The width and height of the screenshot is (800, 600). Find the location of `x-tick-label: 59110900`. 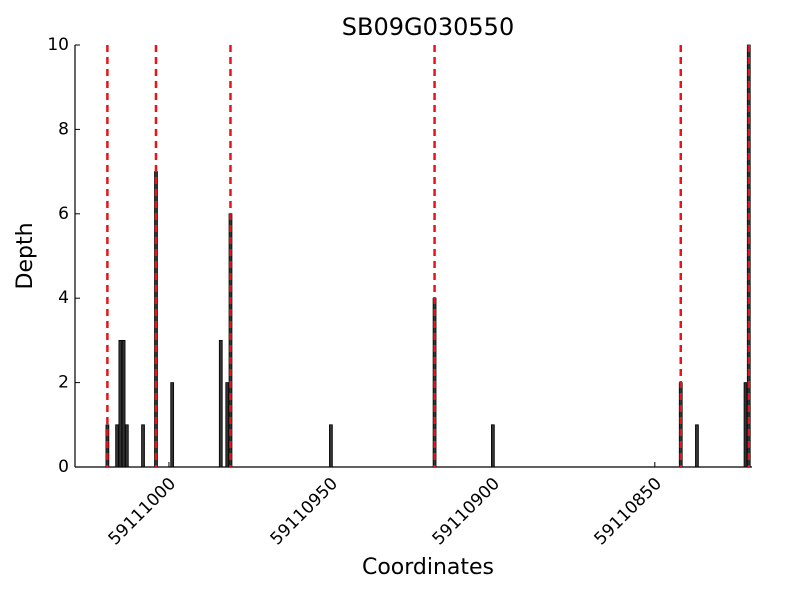

x-tick-label: 59110900 is located at coordinates (466, 511).